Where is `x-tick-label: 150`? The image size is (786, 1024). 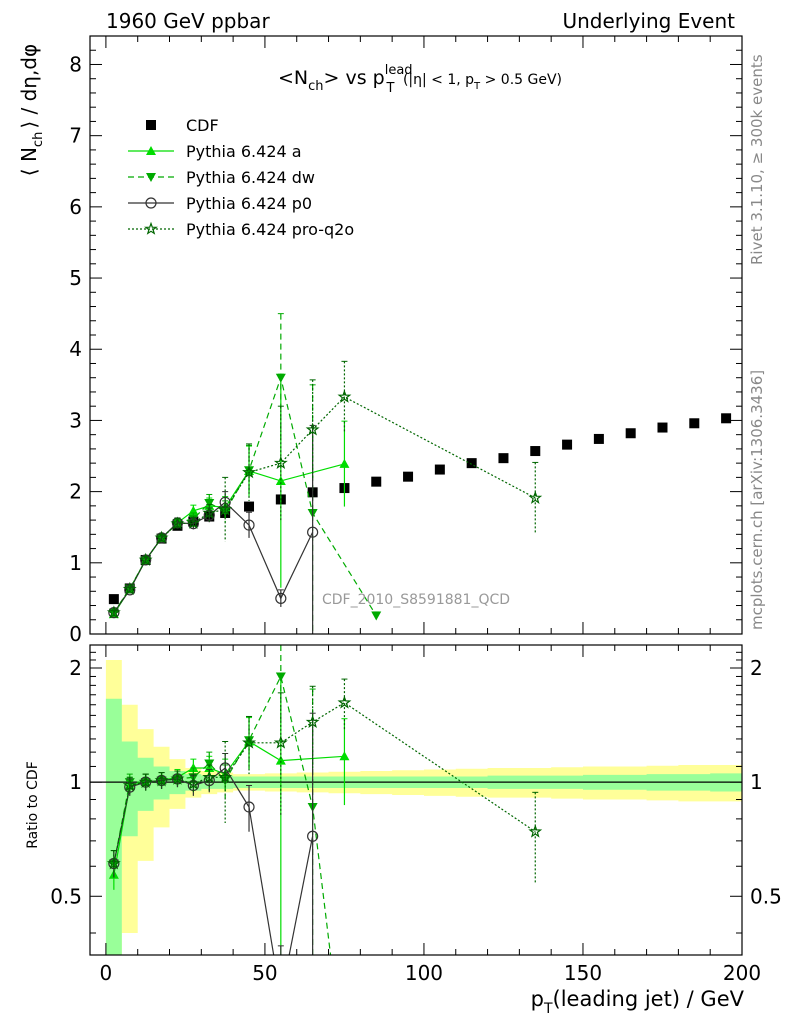
x-tick-label: 150 is located at coordinates (583, 973).